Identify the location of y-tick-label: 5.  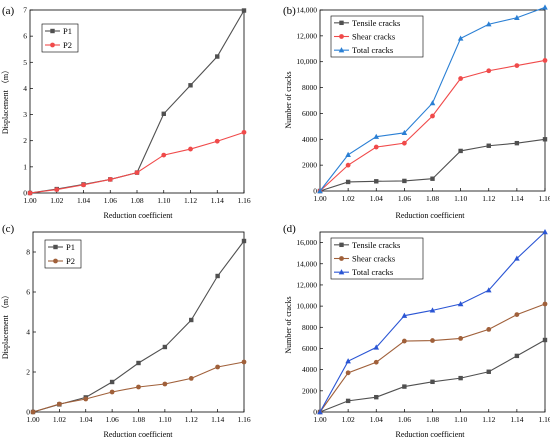
(25, 62).